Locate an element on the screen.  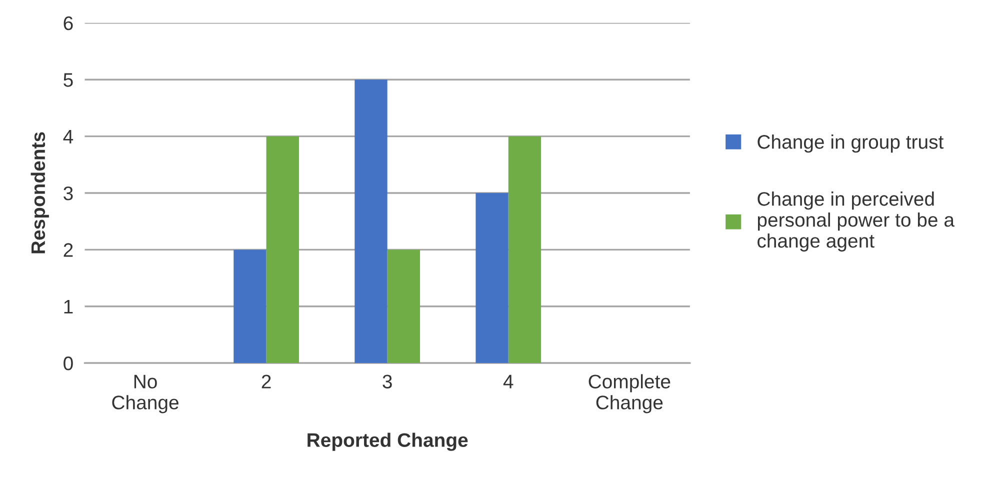
y-tick-label: 4 is located at coordinates (68, 137).